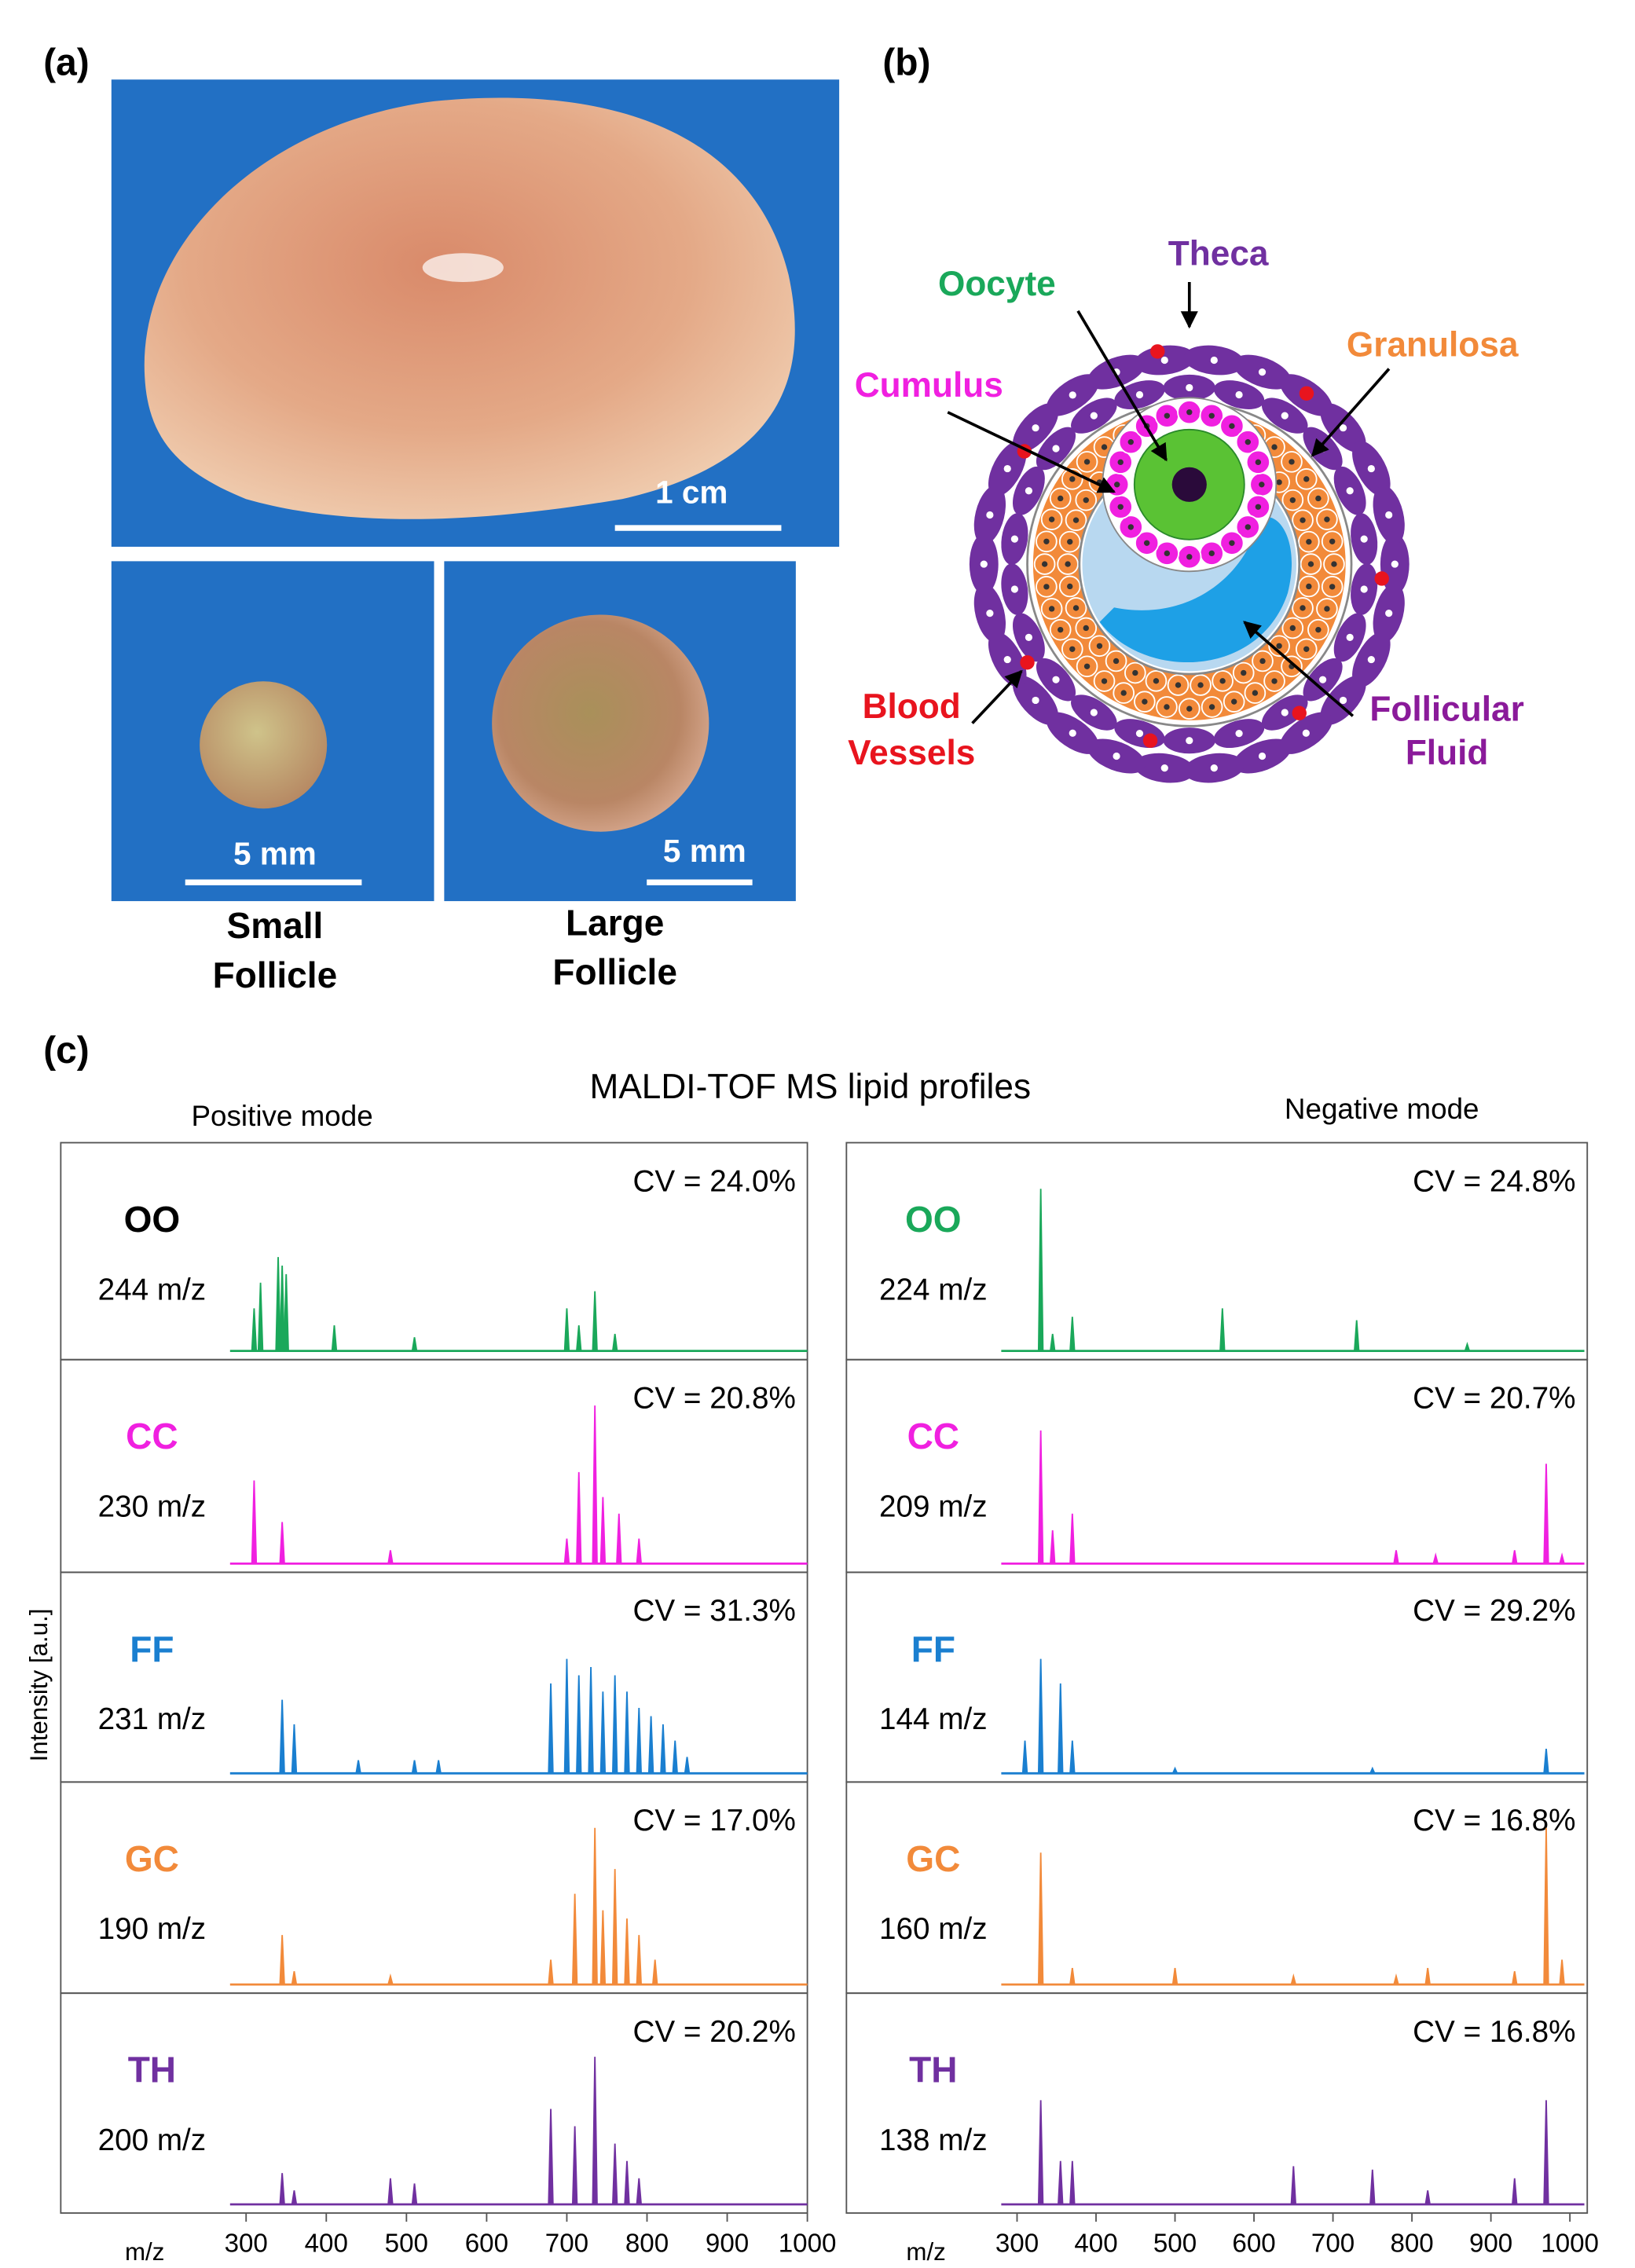 This screenshot has height=2268, width=1635. I want to click on label: Theca, so click(1218, 254).